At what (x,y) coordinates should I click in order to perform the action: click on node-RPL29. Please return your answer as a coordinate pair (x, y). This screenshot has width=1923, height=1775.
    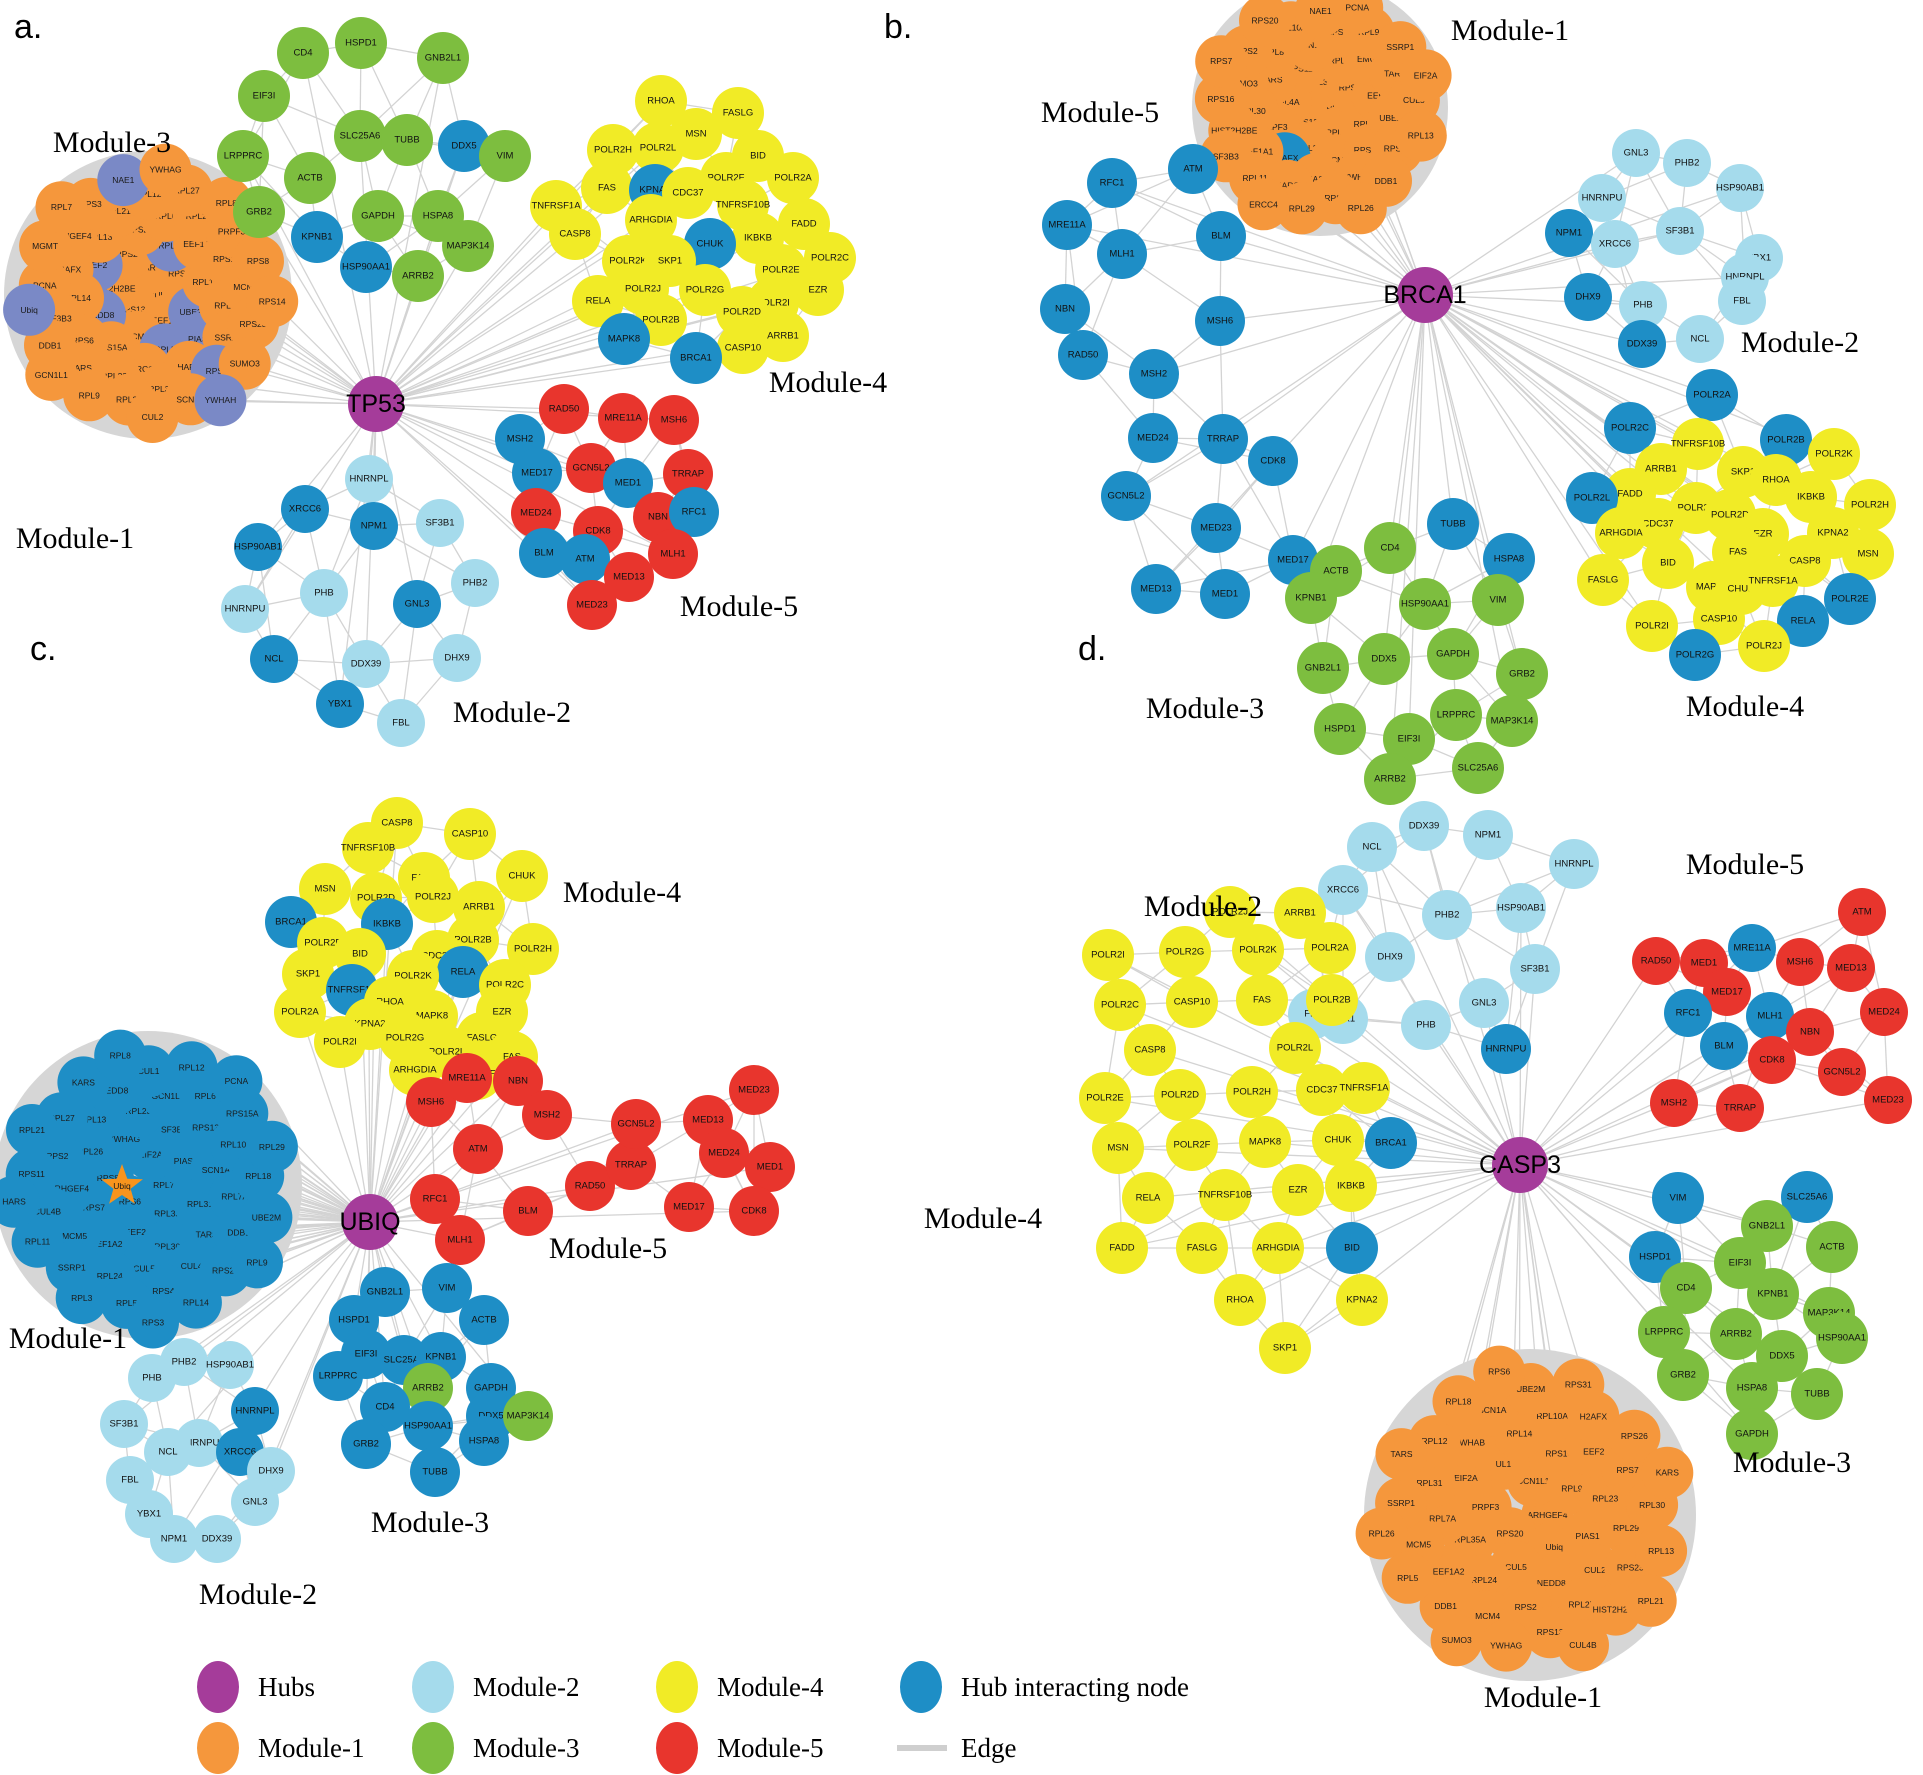
    Looking at the image, I should click on (271, 1146).